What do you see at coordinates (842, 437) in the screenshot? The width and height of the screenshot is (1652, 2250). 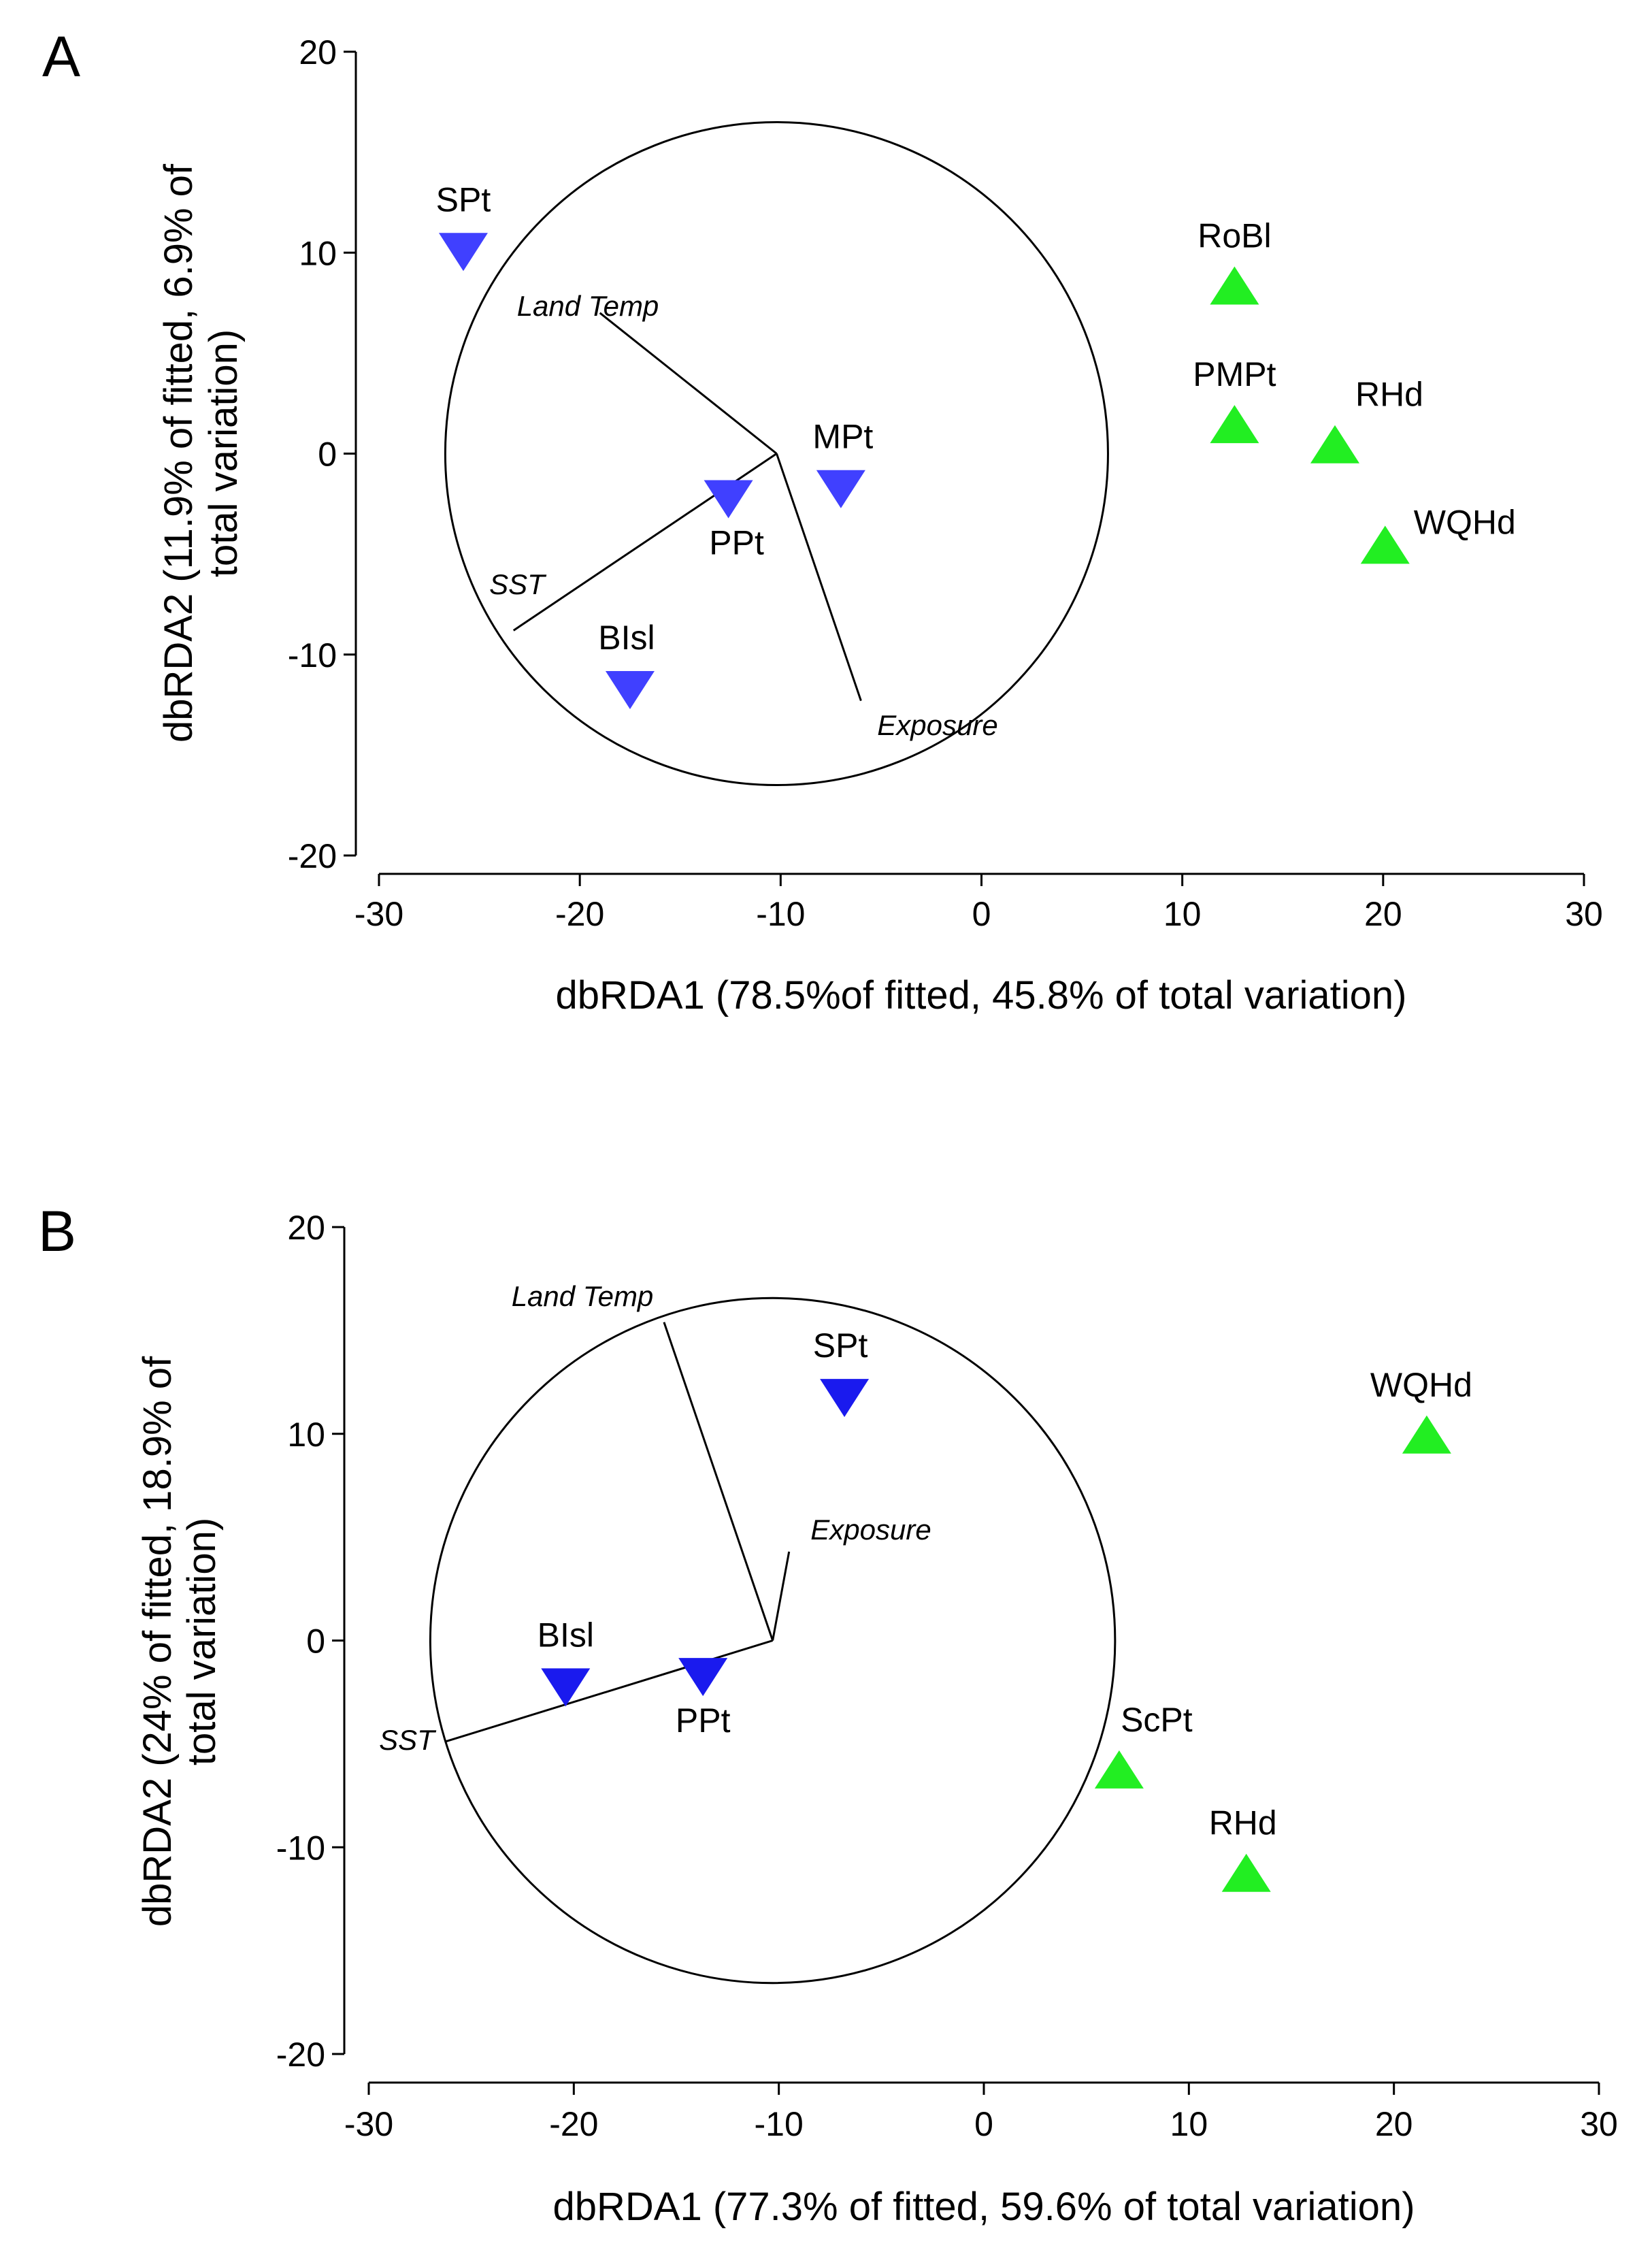 I see `point-label-mpt: MPt` at bounding box center [842, 437].